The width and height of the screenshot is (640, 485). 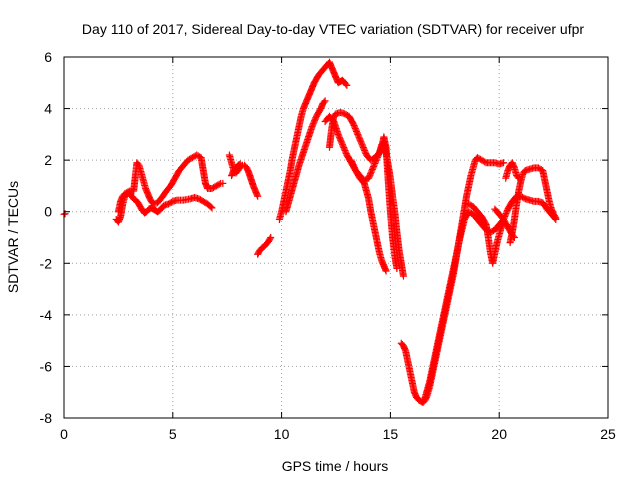 I want to click on x-tick-label: 25, so click(x=608, y=434).